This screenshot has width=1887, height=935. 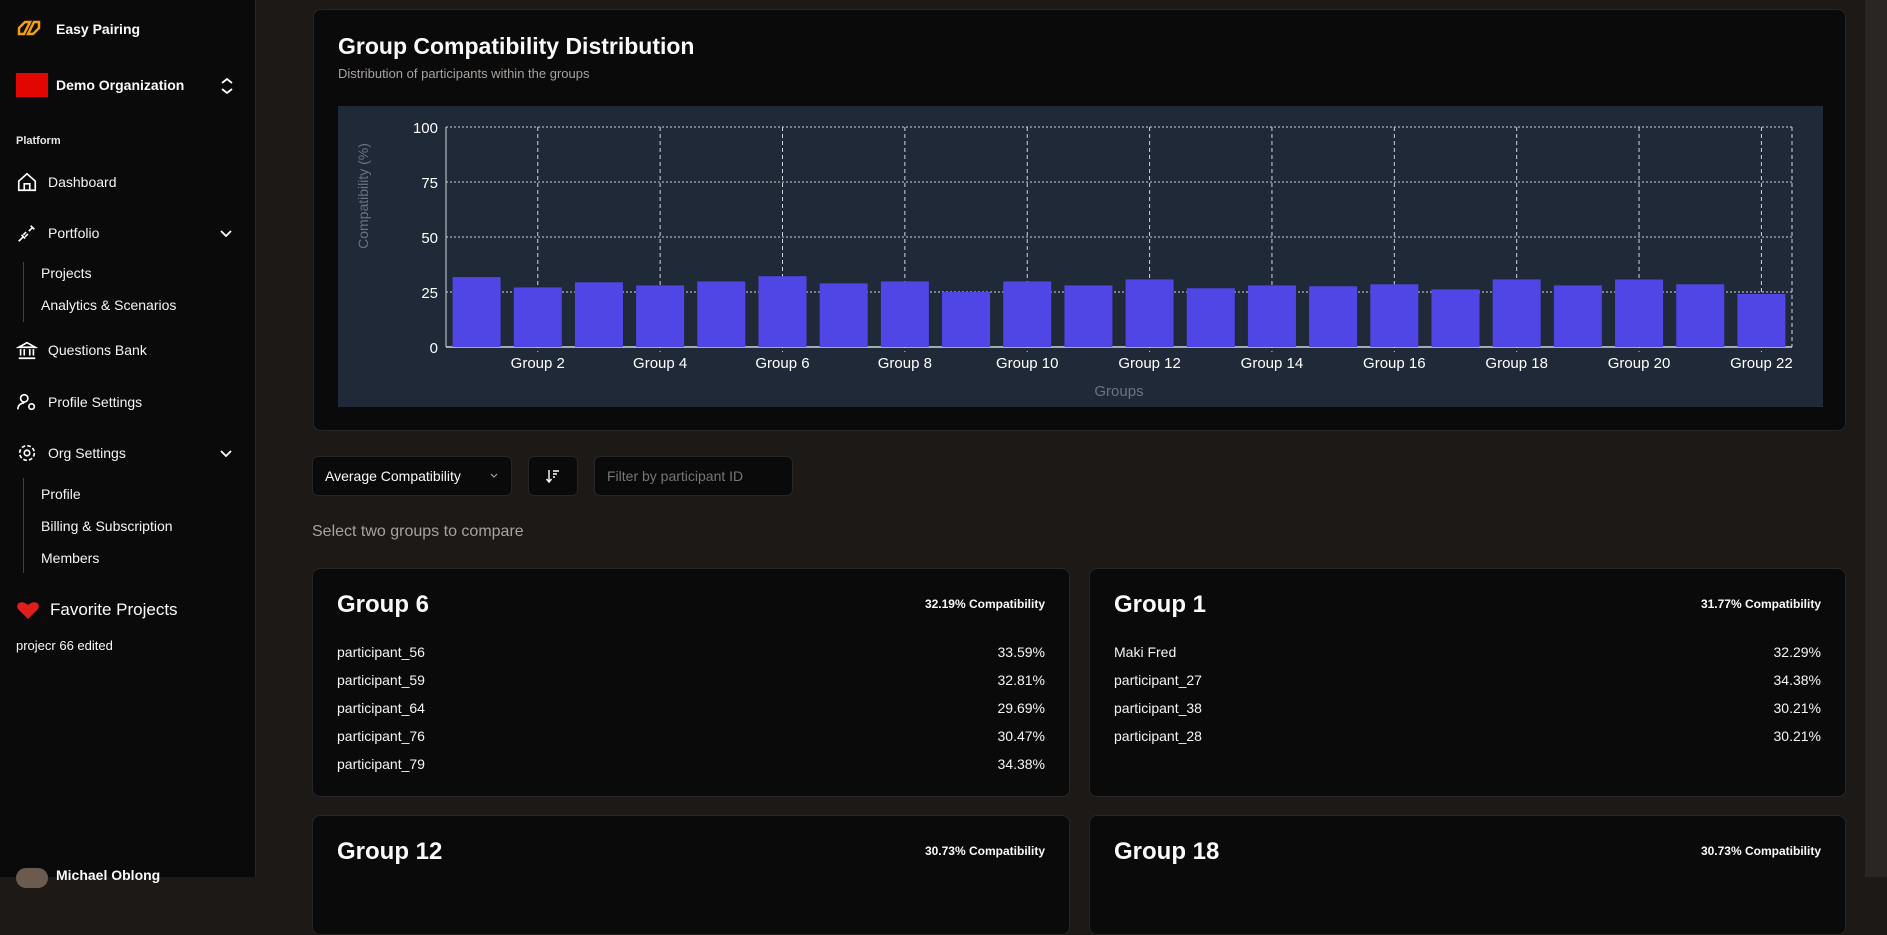 What do you see at coordinates (393, 476) in the screenshot?
I see `sort-by-value: Average Compatibility` at bounding box center [393, 476].